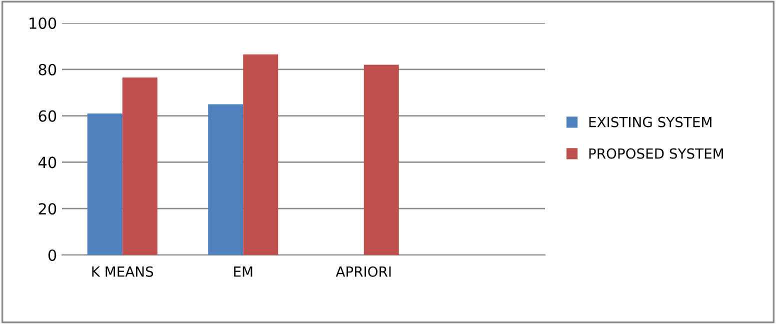 This screenshot has height=324, width=776. What do you see at coordinates (363, 271) in the screenshot?
I see `x-tick-label: APRIORI` at bounding box center [363, 271].